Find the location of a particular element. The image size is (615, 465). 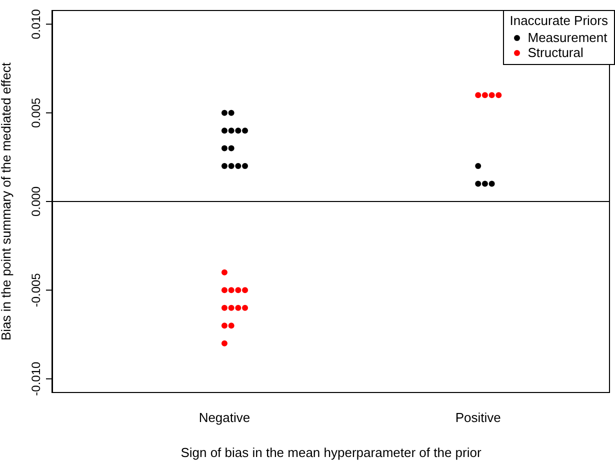

x-axis-title: Sign of bias in the mean hyperparameter of the prior is located at coordinates (331, 452).